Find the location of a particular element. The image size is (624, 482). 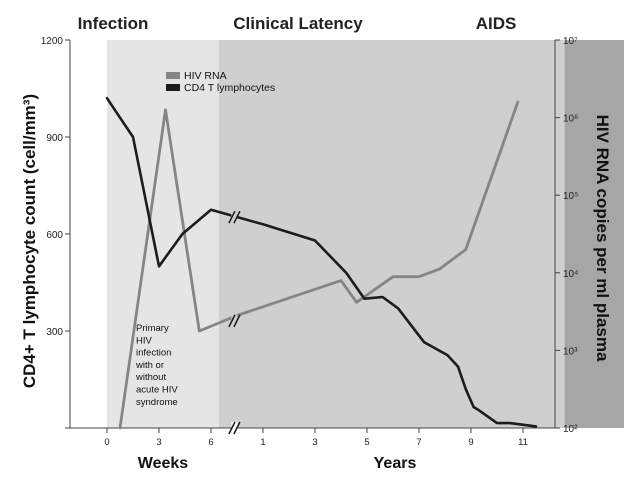

note-line: infection is located at coordinates (153, 353).